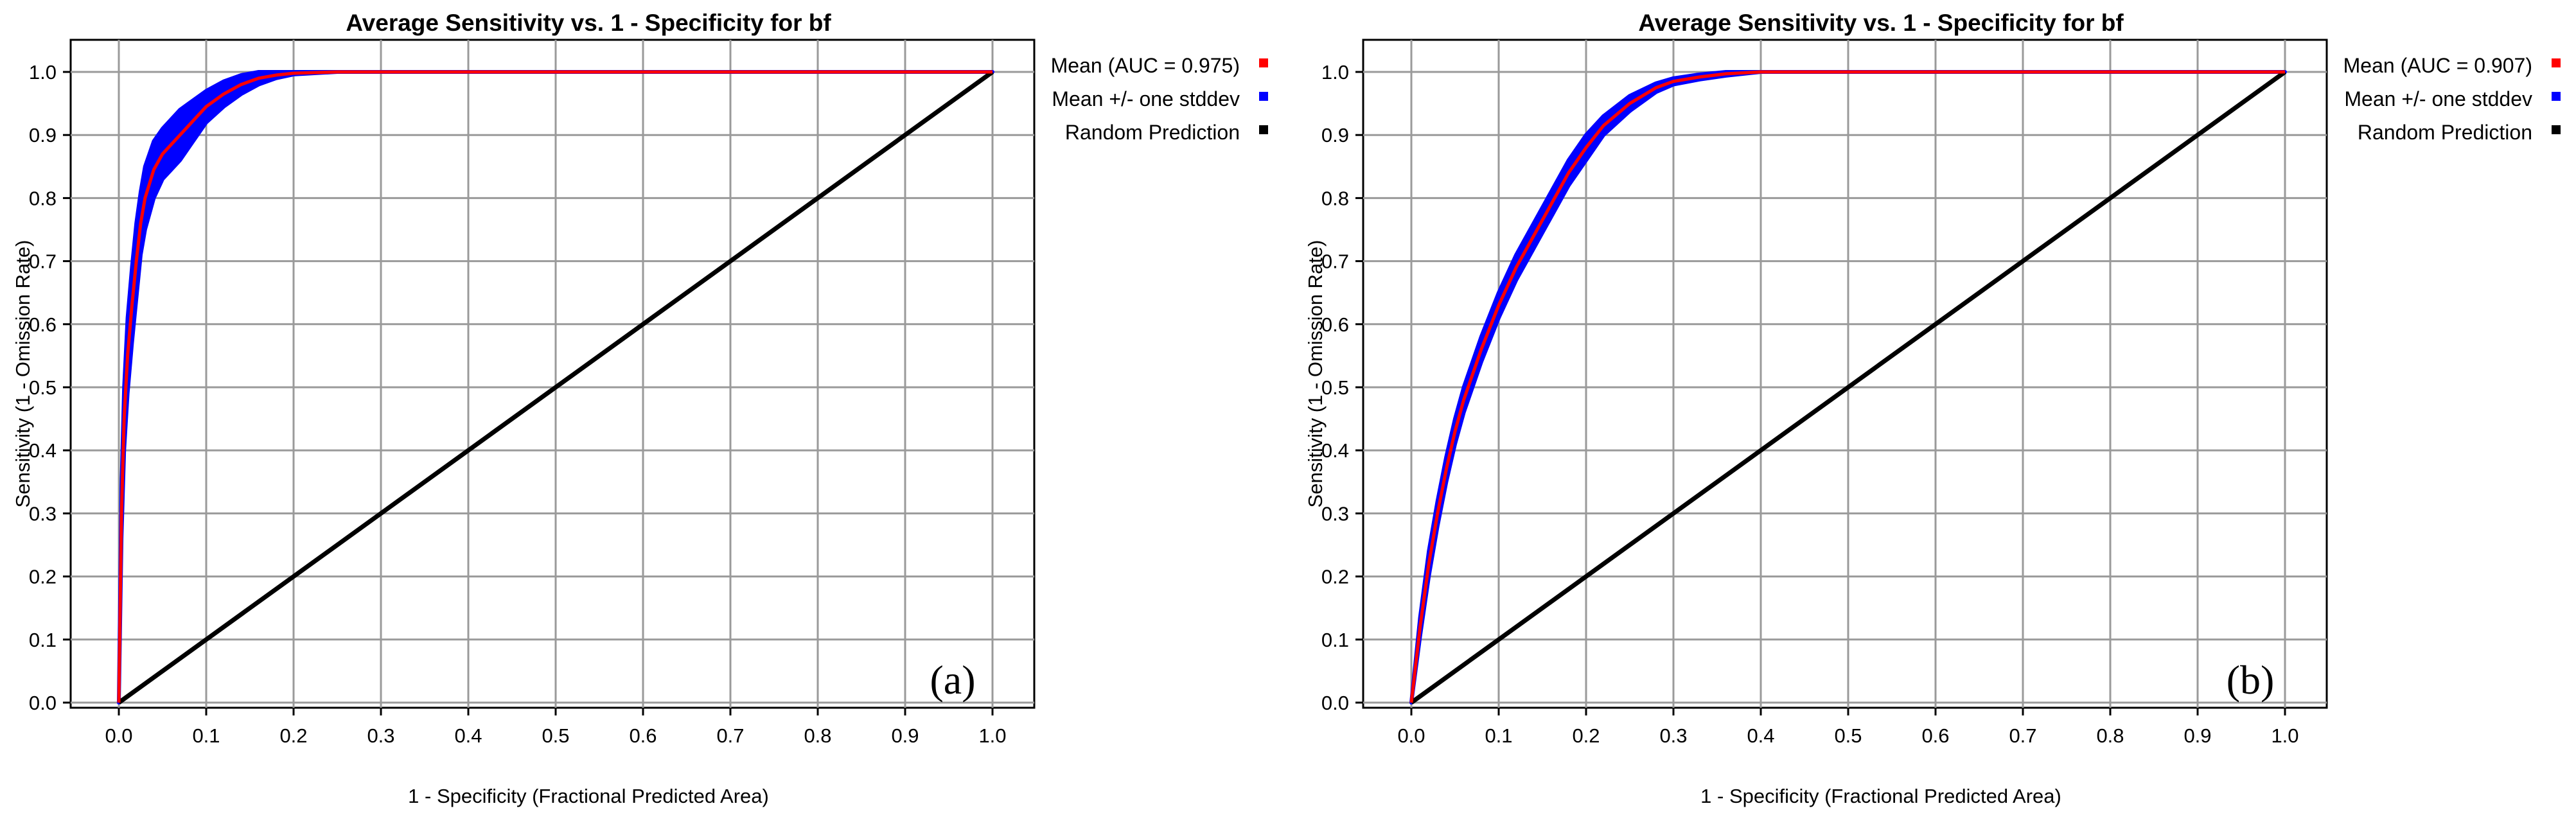  Describe the element at coordinates (1145, 65) in the screenshot. I see `legend-mean-label: Mean (AUC = 0.975)` at that location.